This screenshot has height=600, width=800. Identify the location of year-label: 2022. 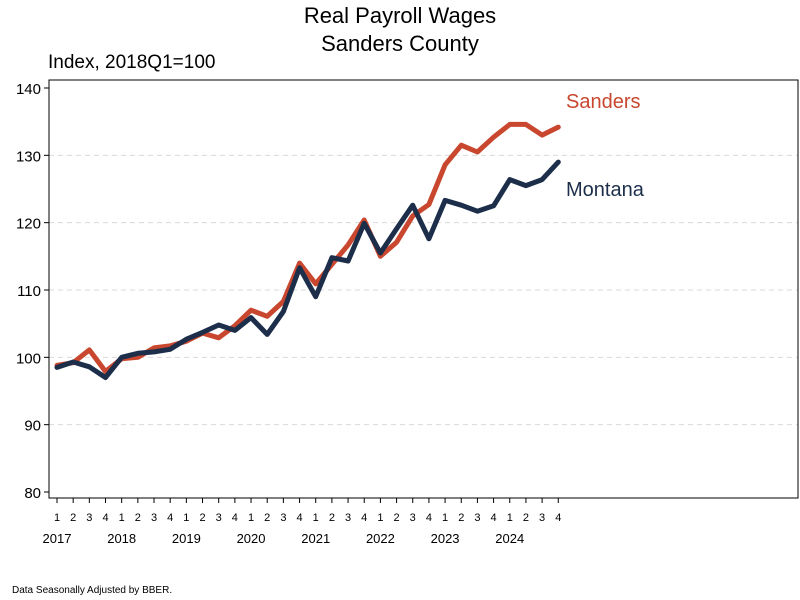
(380, 538).